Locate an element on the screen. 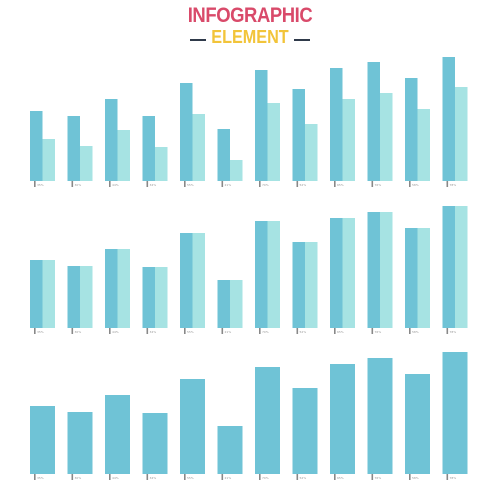 The height and width of the screenshot is (500, 500). tick-label: 52% is located at coordinates (303, 332).